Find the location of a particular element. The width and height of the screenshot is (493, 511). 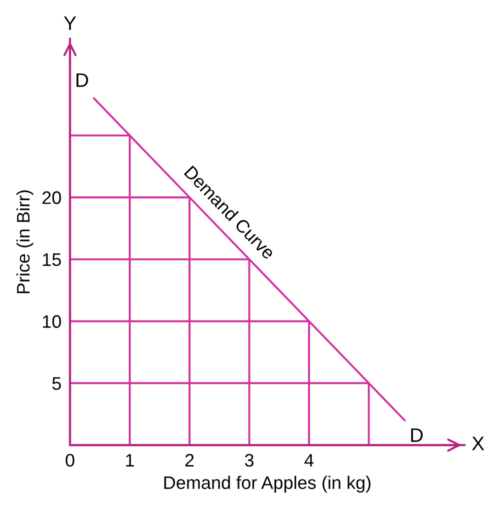

y-tick-label: 10 is located at coordinates (51, 321).